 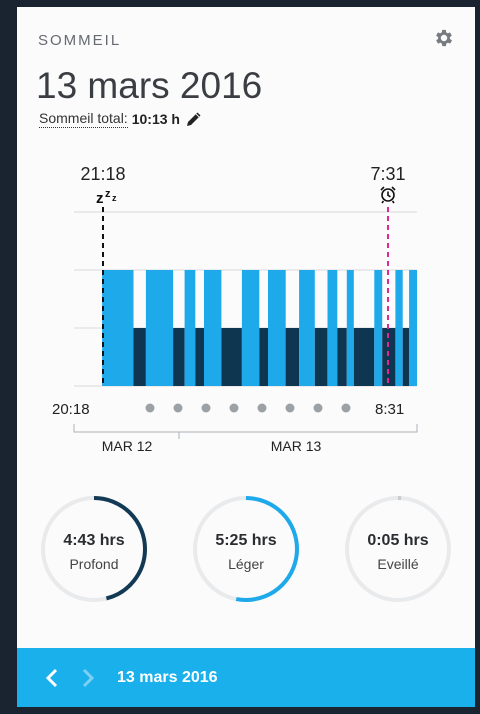 What do you see at coordinates (296, 446) in the screenshot?
I see `day-label-2: MAR 13` at bounding box center [296, 446].